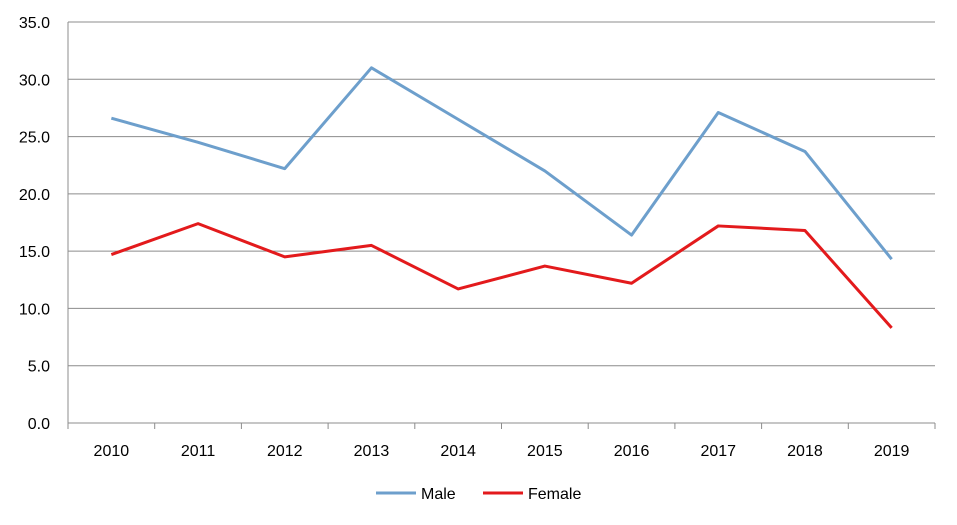  Describe the element at coordinates (478, 494) in the screenshot. I see `legend: Male Female` at that location.